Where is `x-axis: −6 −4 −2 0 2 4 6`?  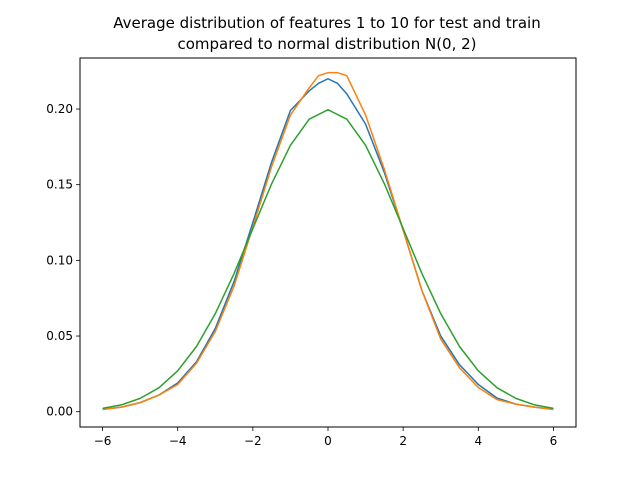 x-axis: −6 −4 −2 0 2 4 6 is located at coordinates (326, 437).